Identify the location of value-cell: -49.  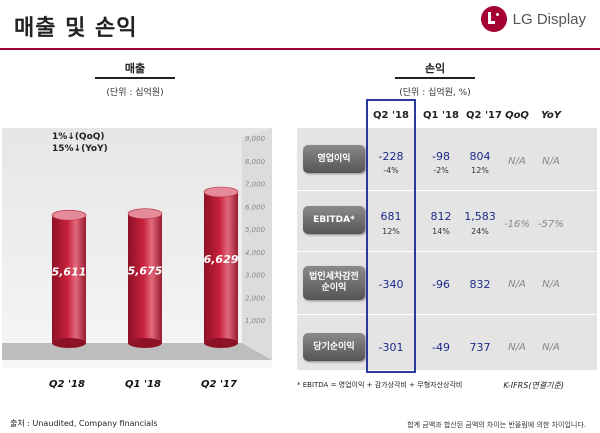
(441, 347).